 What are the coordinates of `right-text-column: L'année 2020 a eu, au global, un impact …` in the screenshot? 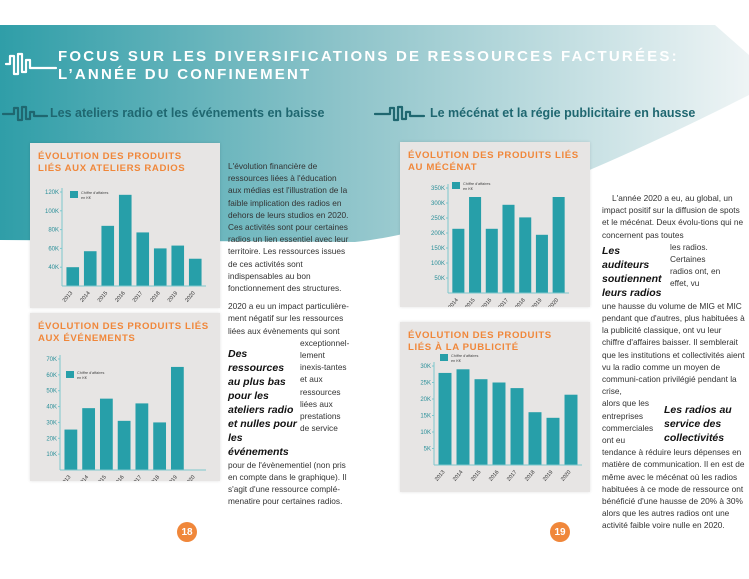 It's located at (674, 365).